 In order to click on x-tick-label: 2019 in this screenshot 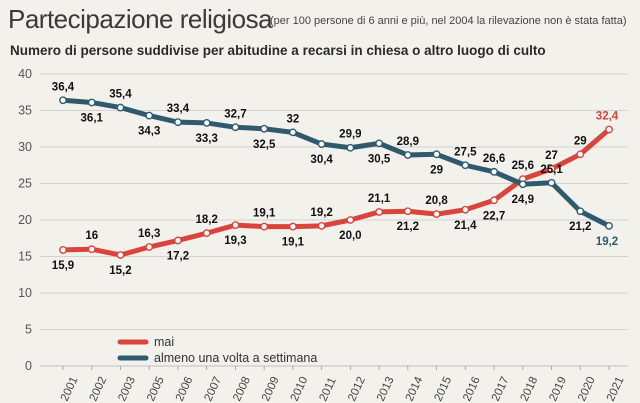, I will do `click(558, 389)`.